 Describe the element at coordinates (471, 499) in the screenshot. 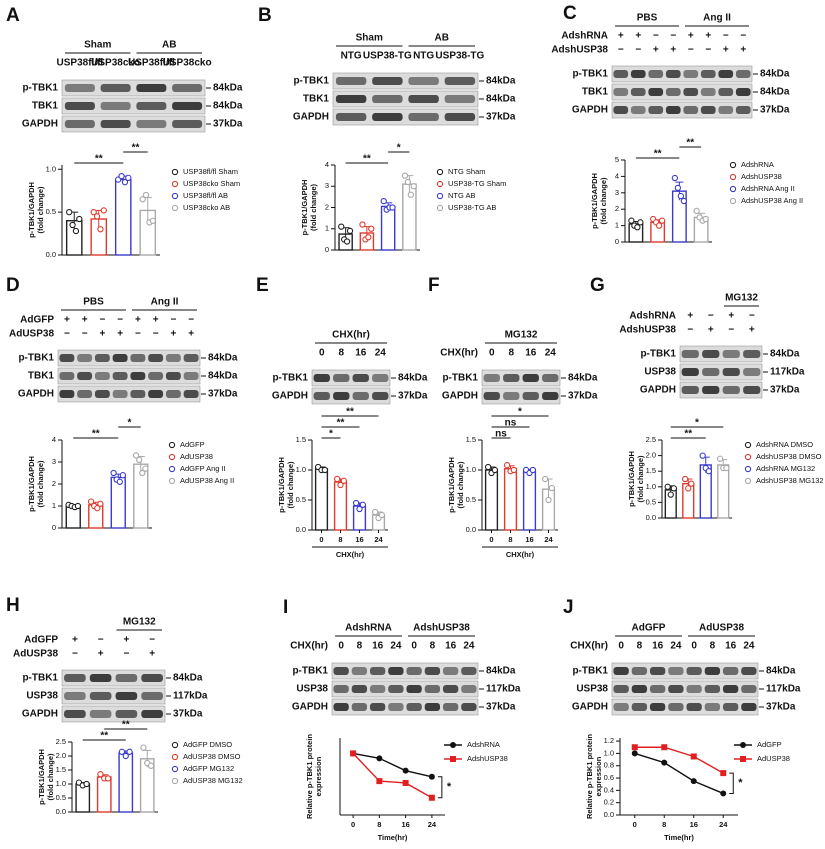

I see `y-tick-label: 0.5` at that location.